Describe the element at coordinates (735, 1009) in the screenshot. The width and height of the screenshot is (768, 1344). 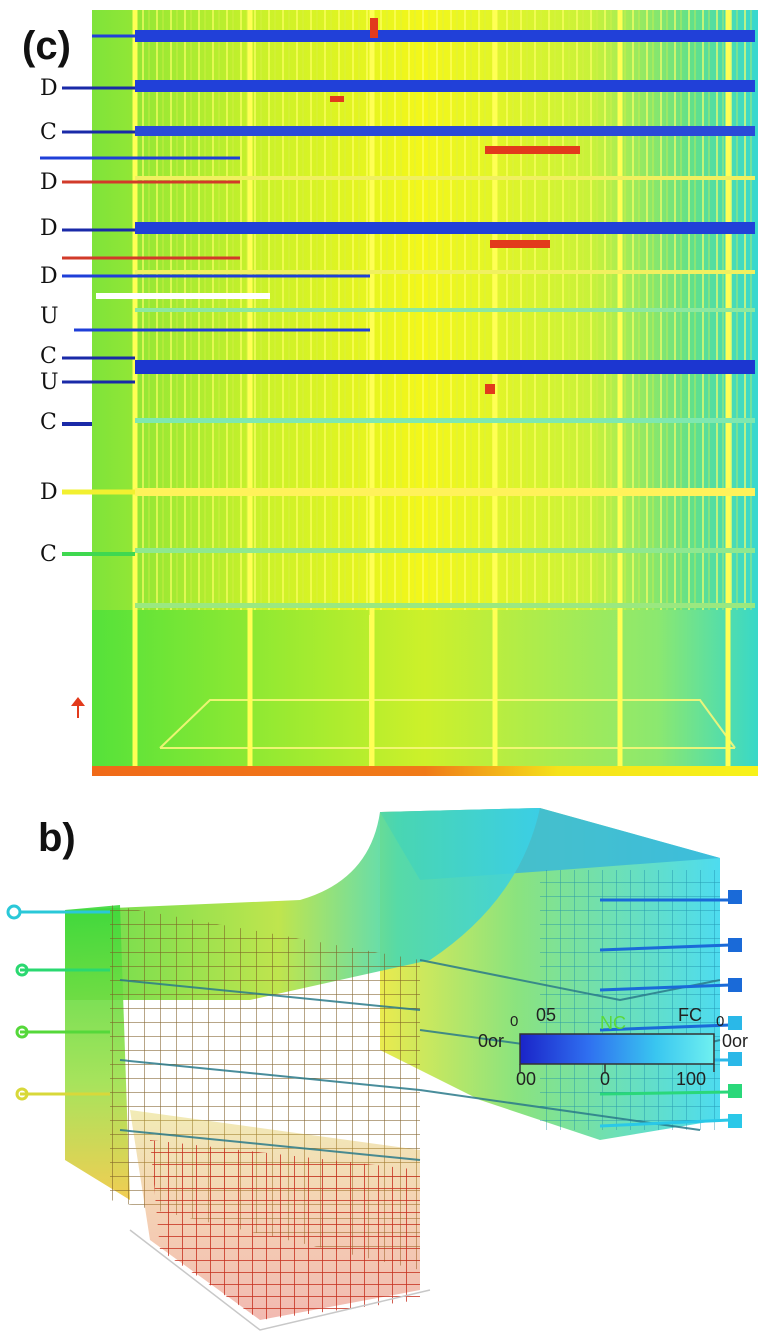
I see `bracket-icon` at that location.